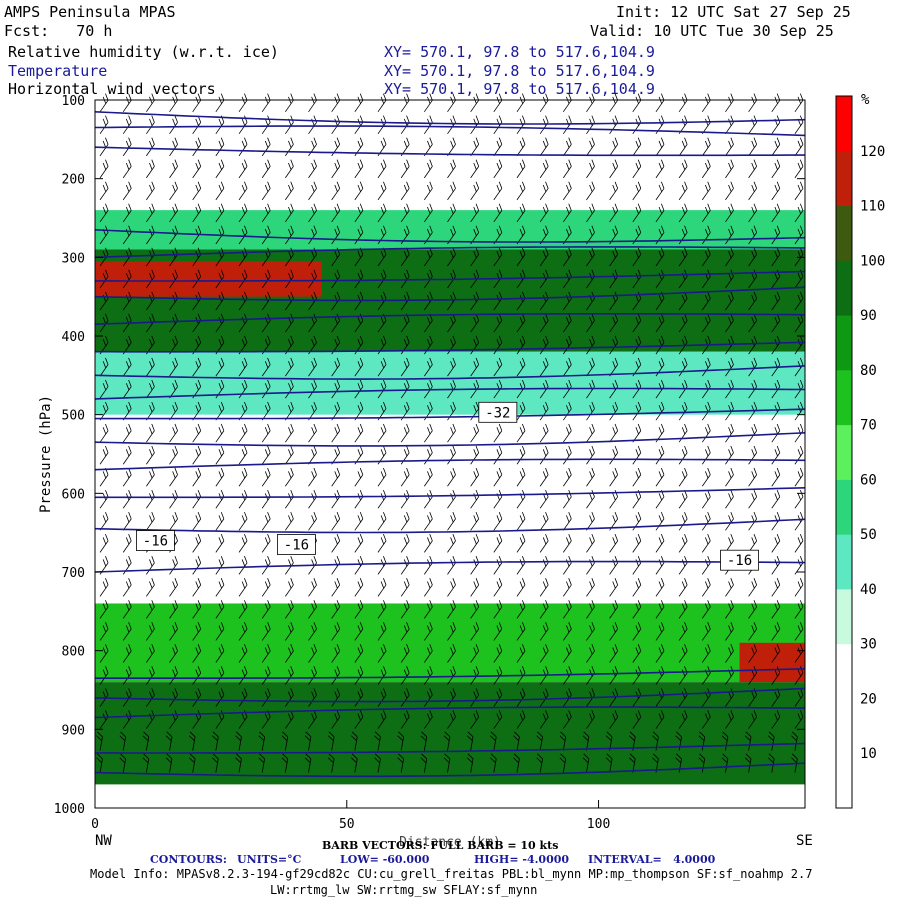 The width and height of the screenshot is (900, 900). I want to click on valid-time: Valid: 10 UTC Tue 30 Sep 25, so click(712, 31).